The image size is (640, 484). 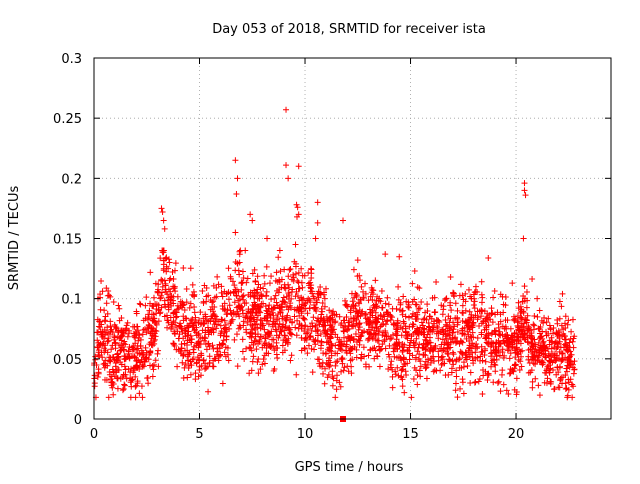 What do you see at coordinates (516, 434) in the screenshot?
I see `x-tick-label: 20` at bounding box center [516, 434].